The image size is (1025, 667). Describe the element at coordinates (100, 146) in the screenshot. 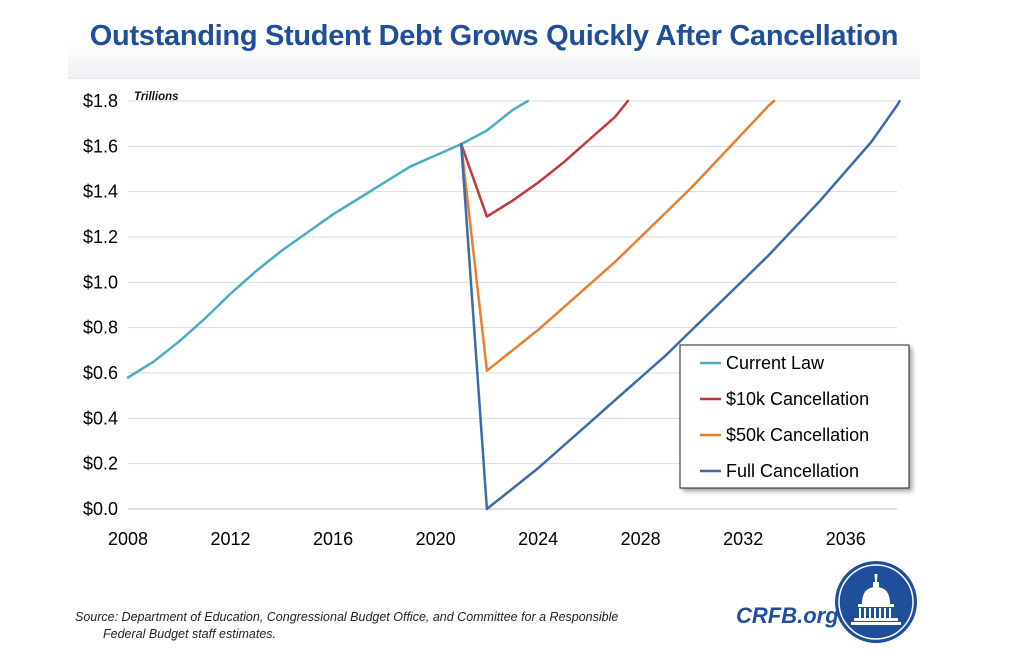

I see `y-tick-label: $1.6` at that location.